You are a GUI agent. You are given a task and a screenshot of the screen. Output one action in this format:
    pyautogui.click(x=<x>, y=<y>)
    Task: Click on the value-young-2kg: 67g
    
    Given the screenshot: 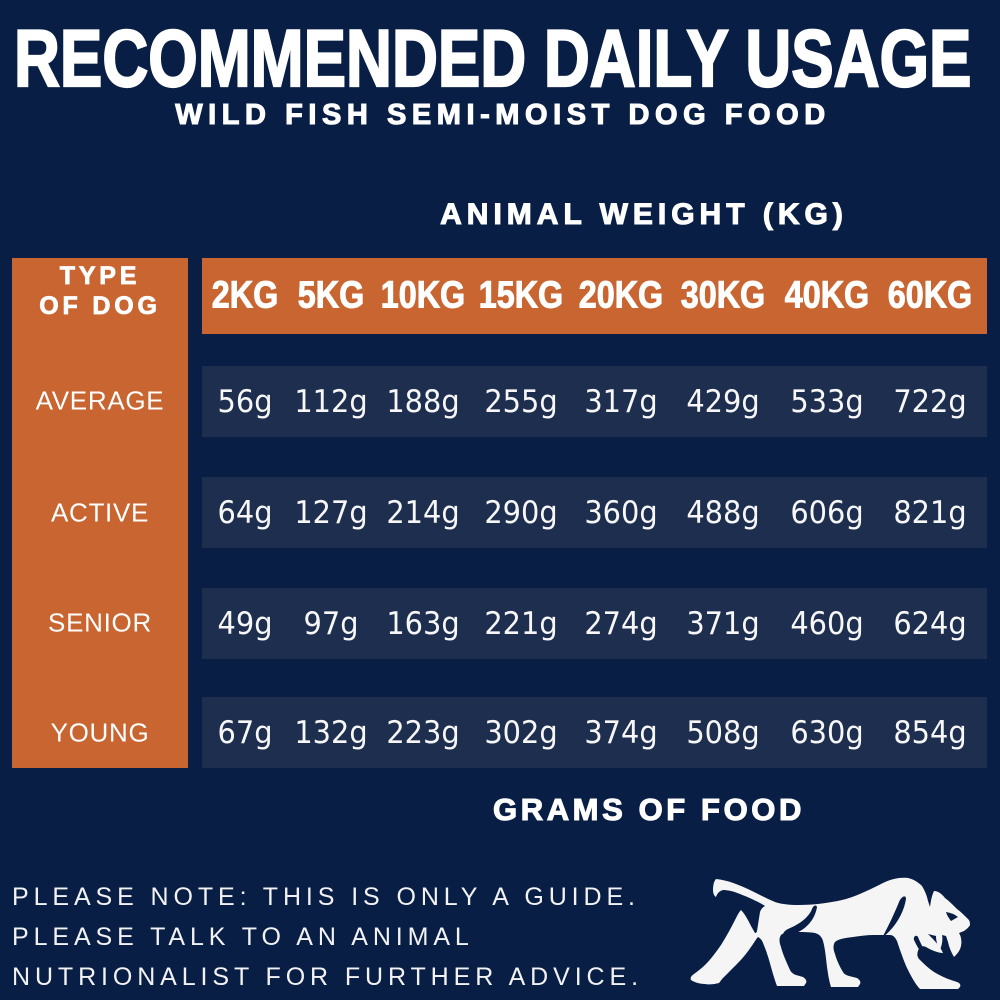 What is the action you would take?
    pyautogui.click(x=245, y=732)
    